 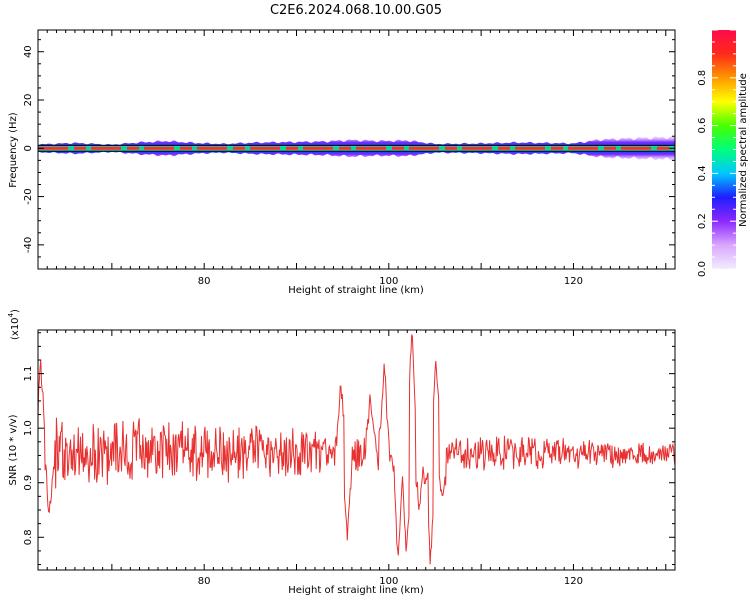 What do you see at coordinates (11, 314) in the screenshot?
I see `snr-multiplier-exponent: 4` at bounding box center [11, 314].